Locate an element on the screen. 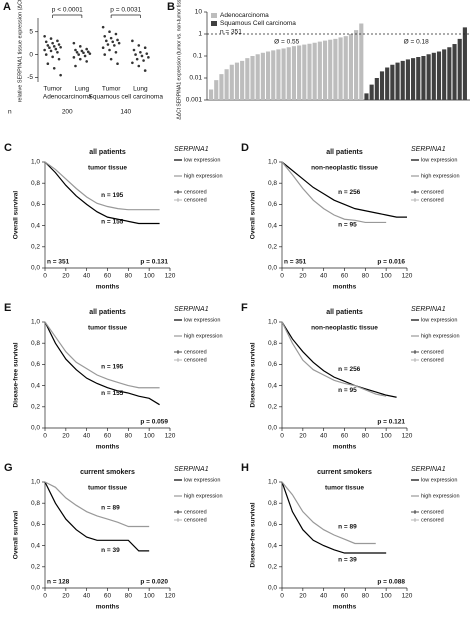 The image size is (474, 619). p-value: p = 0.020 is located at coordinates (154, 582).